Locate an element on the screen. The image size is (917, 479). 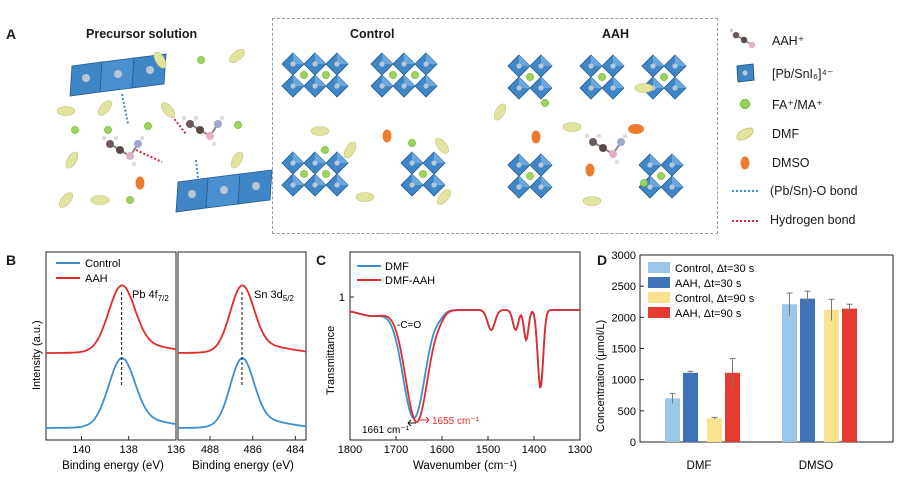
c-arrow-dmf is located at coordinates (411, 423).